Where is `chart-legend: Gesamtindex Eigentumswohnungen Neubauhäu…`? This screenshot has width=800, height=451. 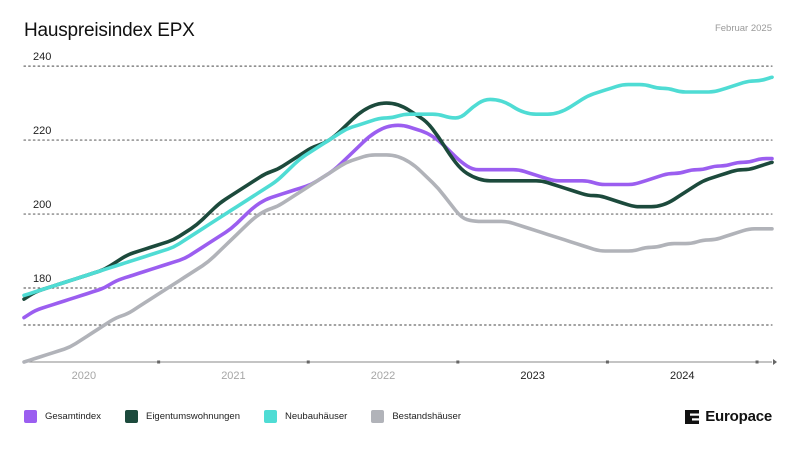
chart-legend: Gesamtindex Eigentumswohnungen Neubauhäu… is located at coordinates (254, 416).